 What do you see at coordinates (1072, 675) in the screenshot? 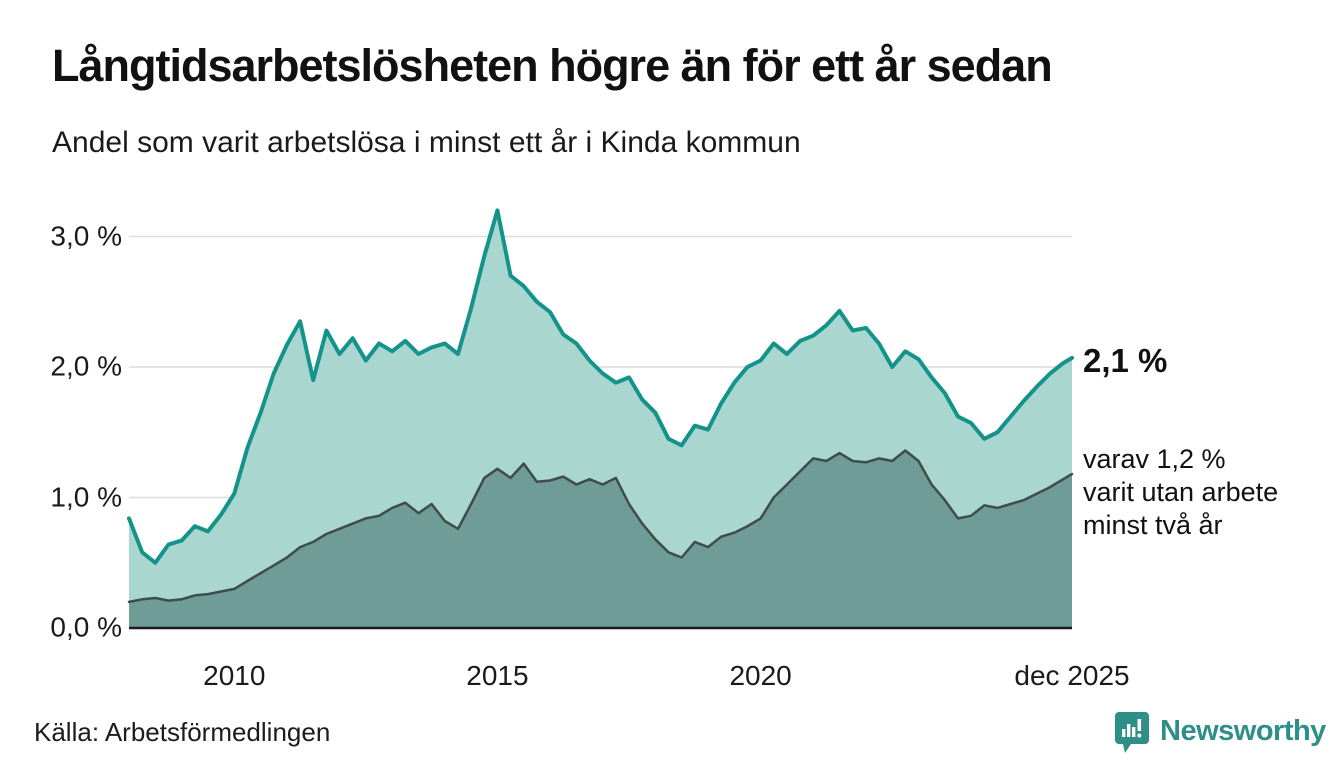
I see `x-axis-label: dec 2025` at bounding box center [1072, 675].